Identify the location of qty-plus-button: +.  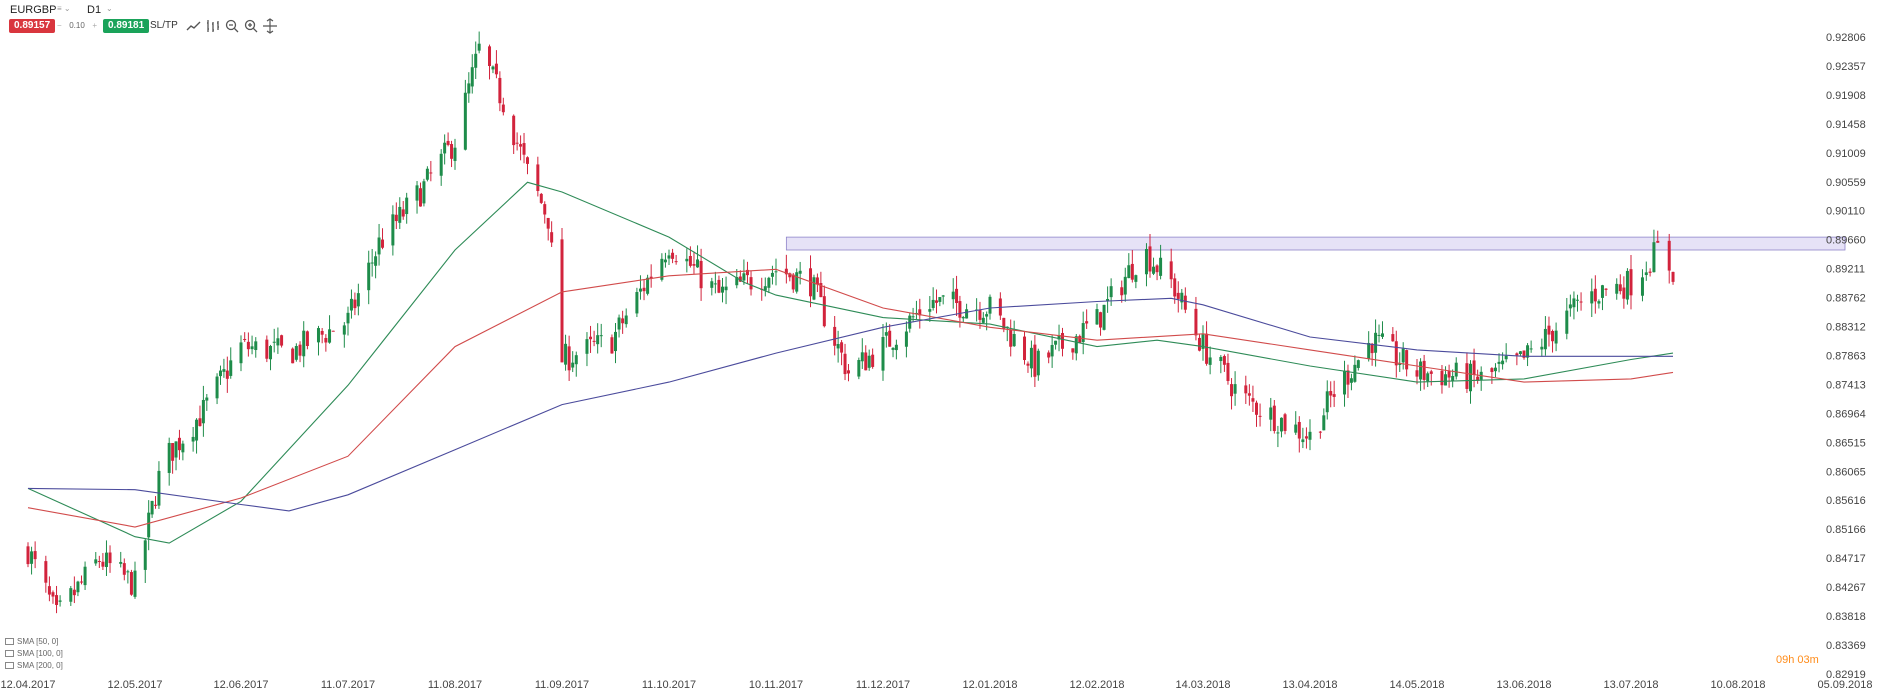
(94, 25).